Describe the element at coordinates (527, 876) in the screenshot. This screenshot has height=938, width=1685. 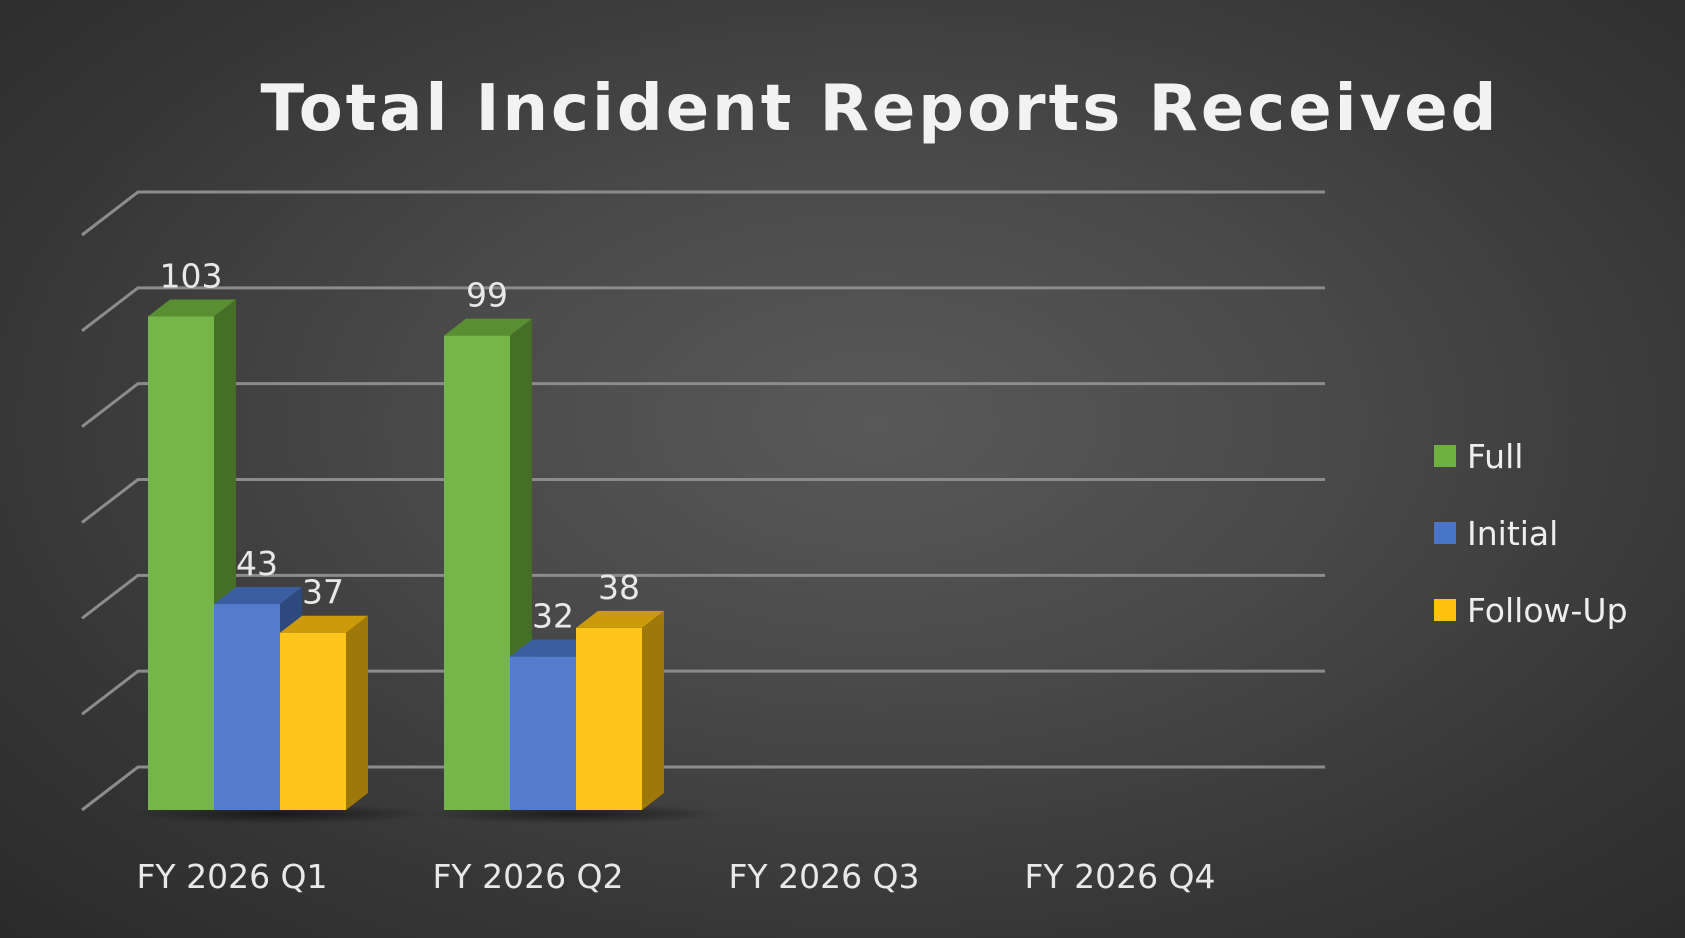
I see `x-tick-label: FY 2026 Q2` at that location.